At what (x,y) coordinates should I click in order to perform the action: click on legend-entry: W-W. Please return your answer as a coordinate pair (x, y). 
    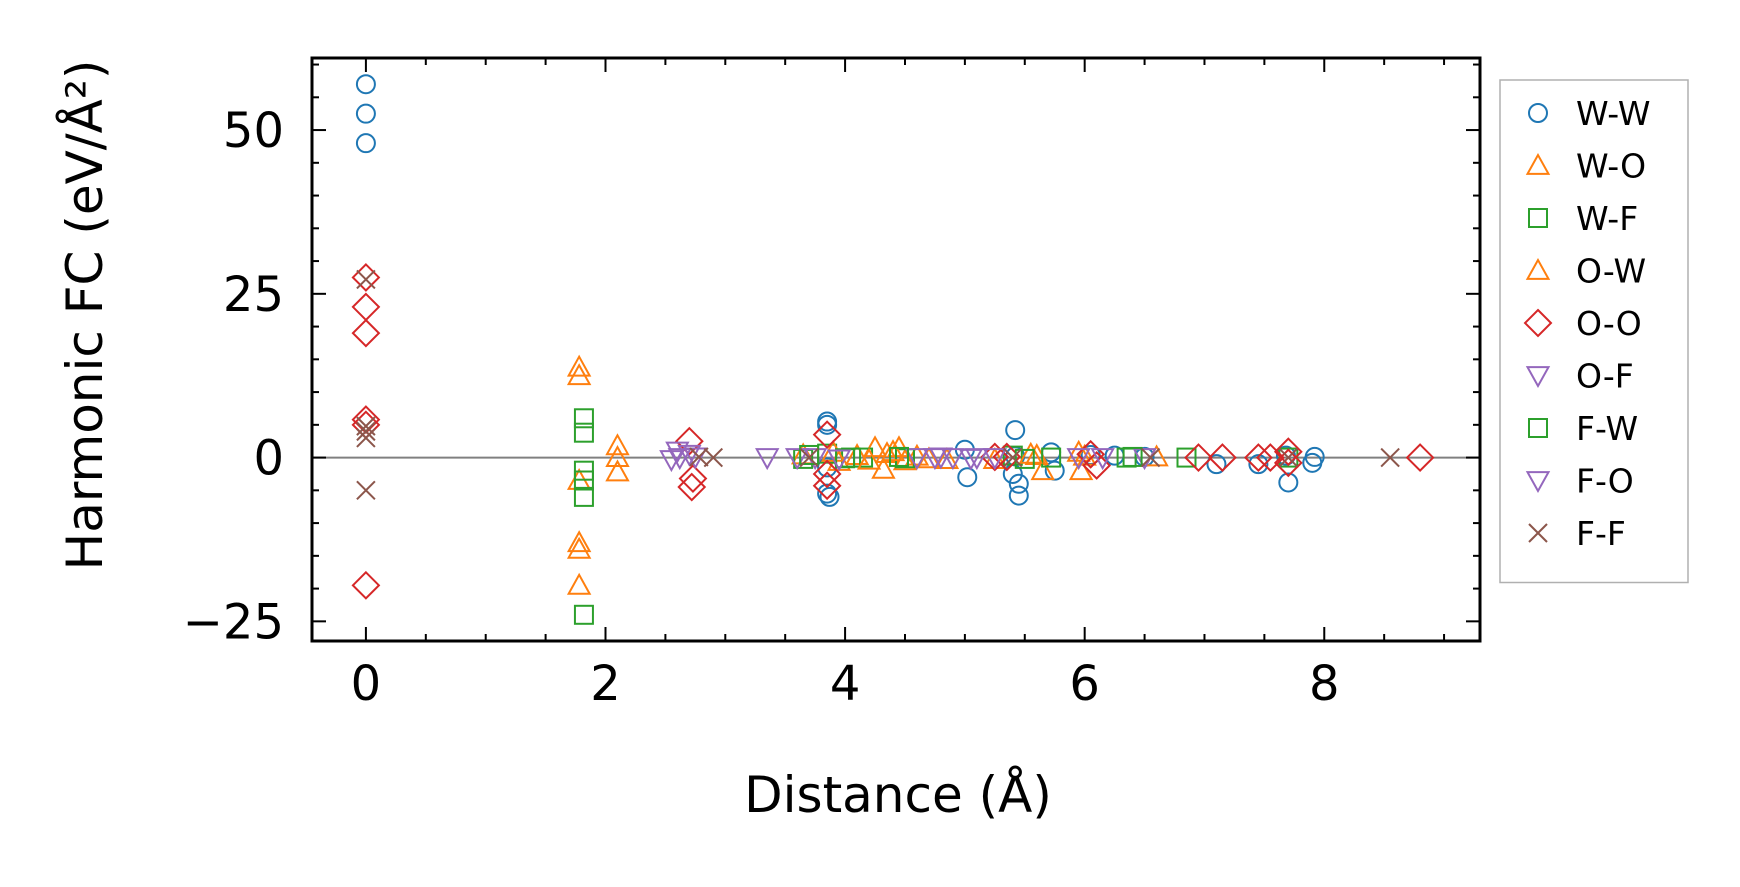
    Looking at the image, I should click on (1589, 113).